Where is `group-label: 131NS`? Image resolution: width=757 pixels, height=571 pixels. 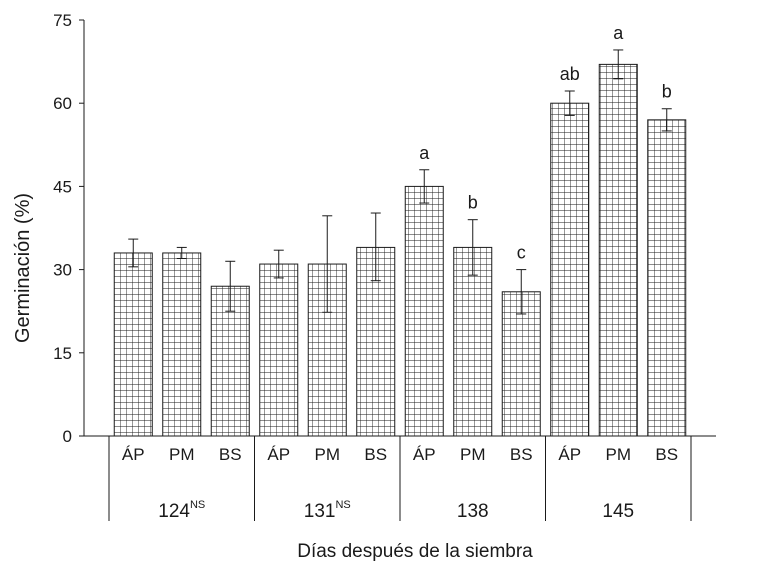
group-label: 131NS is located at coordinates (327, 510).